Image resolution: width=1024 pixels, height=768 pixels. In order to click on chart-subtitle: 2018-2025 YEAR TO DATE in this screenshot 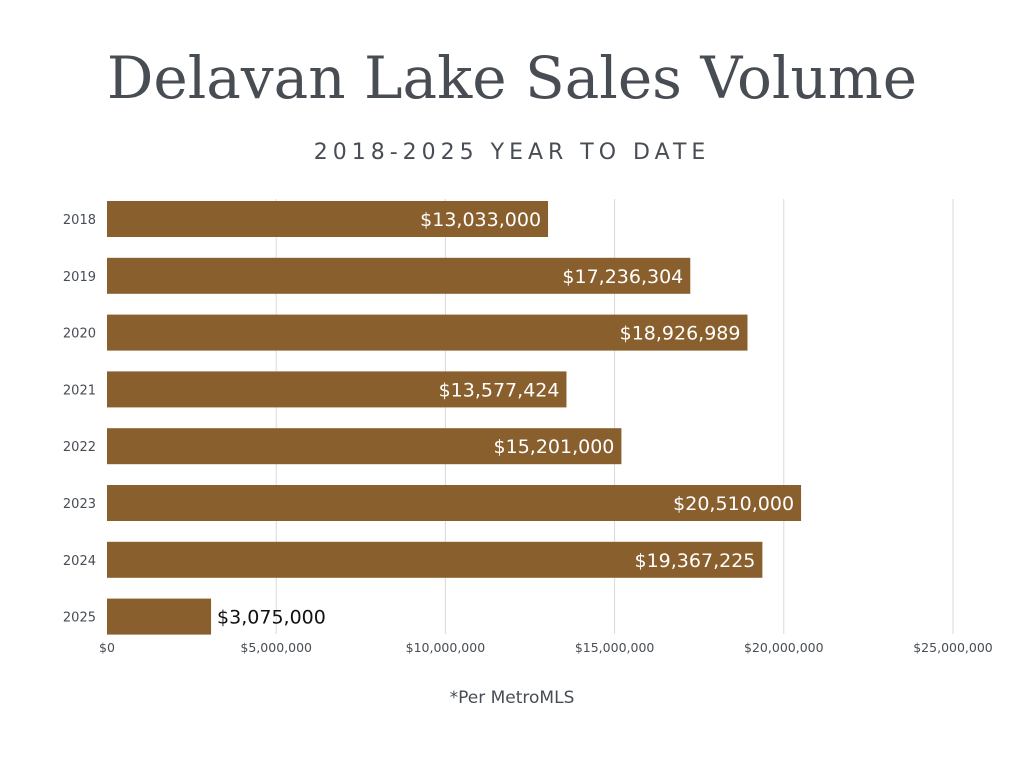, I will do `click(512, 152)`.